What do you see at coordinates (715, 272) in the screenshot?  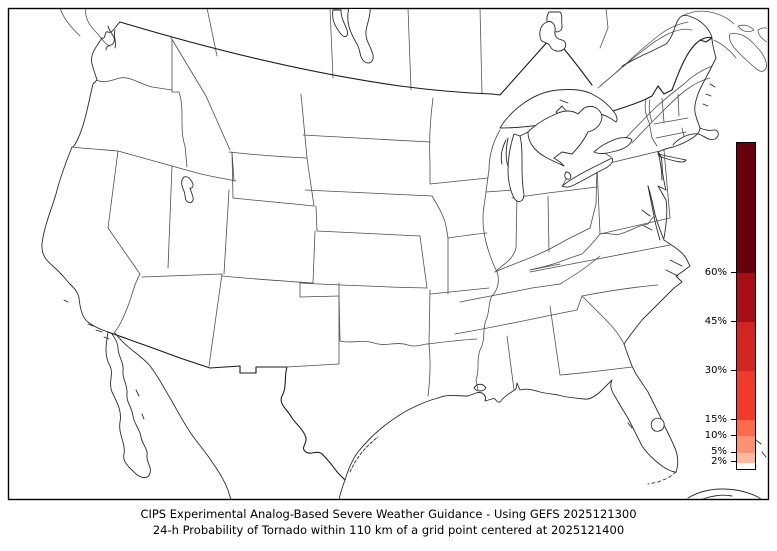 I see `colorbar-tick-label: 60%` at bounding box center [715, 272].